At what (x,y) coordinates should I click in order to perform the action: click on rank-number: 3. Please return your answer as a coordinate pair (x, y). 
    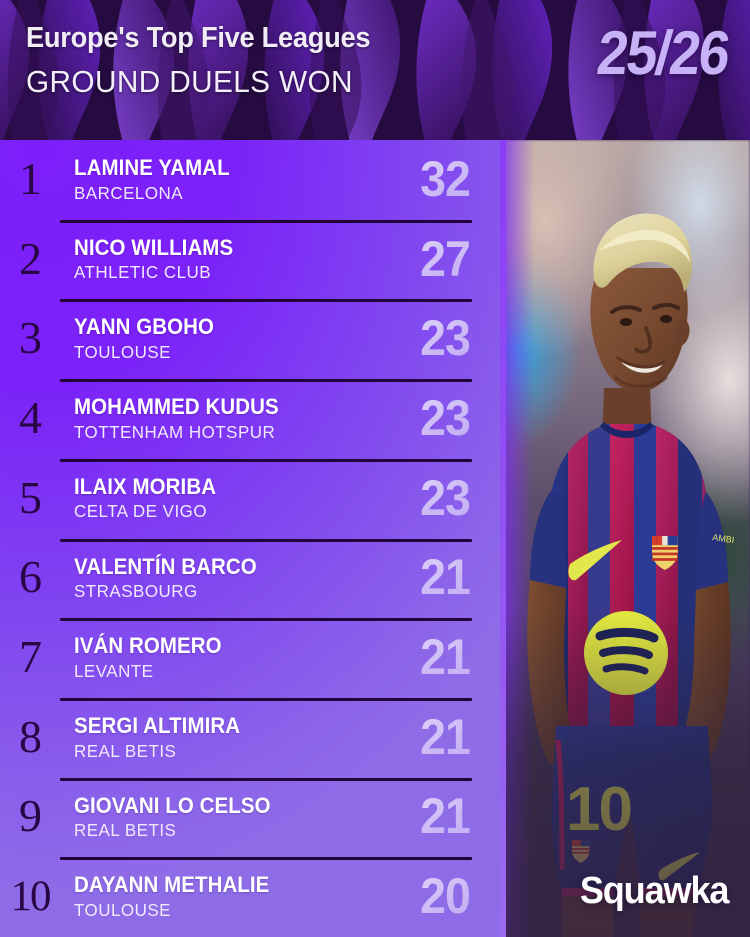
    Looking at the image, I should click on (30, 338).